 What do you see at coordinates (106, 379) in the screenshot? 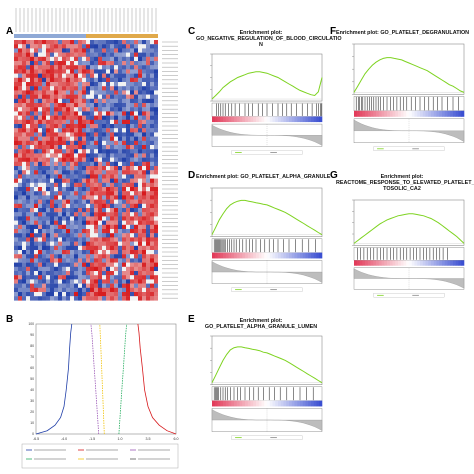
I see `chart-b-series` at bounding box center [106, 379].